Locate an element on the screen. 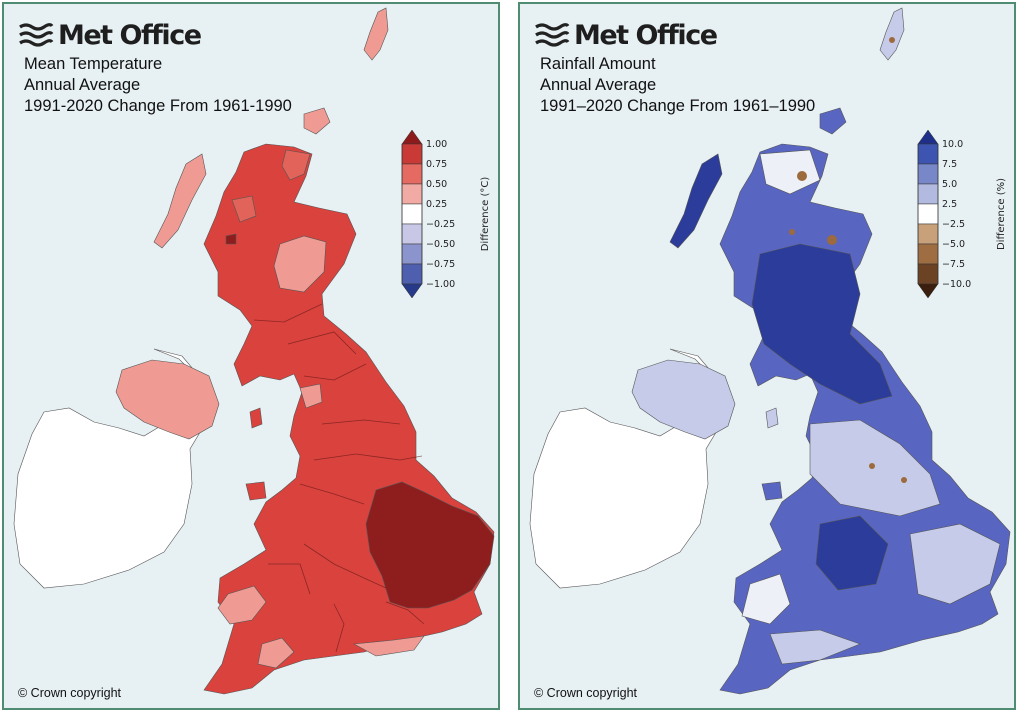  colorbar-tick-label: −10.0 is located at coordinates (956, 284).